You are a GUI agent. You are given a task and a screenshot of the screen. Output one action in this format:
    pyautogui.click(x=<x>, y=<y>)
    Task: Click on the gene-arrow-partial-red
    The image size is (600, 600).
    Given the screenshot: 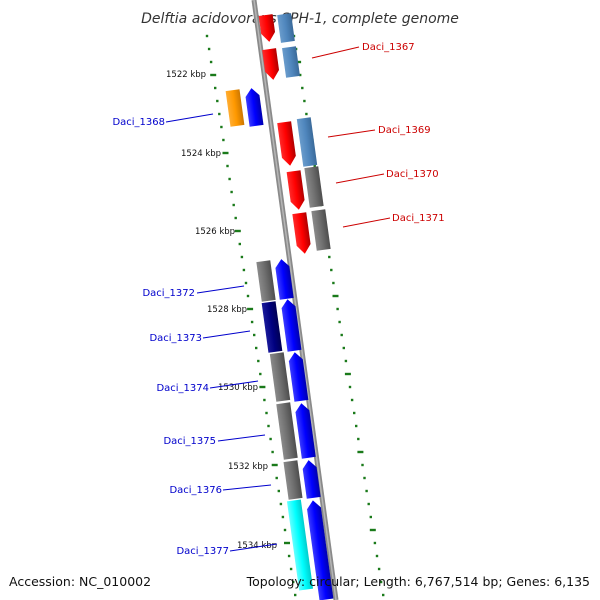 What is the action you would take?
    pyautogui.click(x=267, y=28)
    